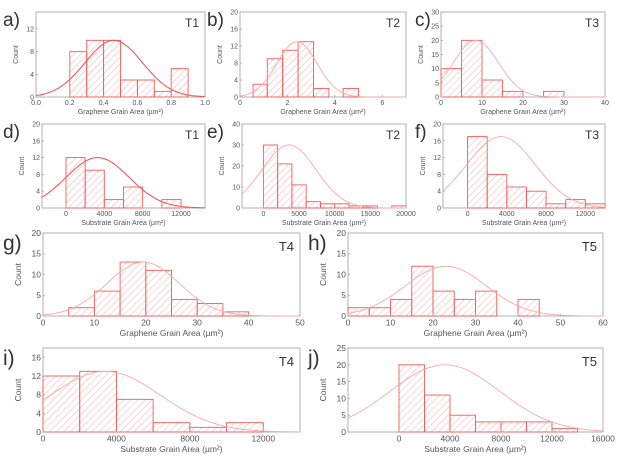 The width and height of the screenshot is (626, 473). I want to click on y-ticks: 0 5 10 15 20, so click(343, 274).